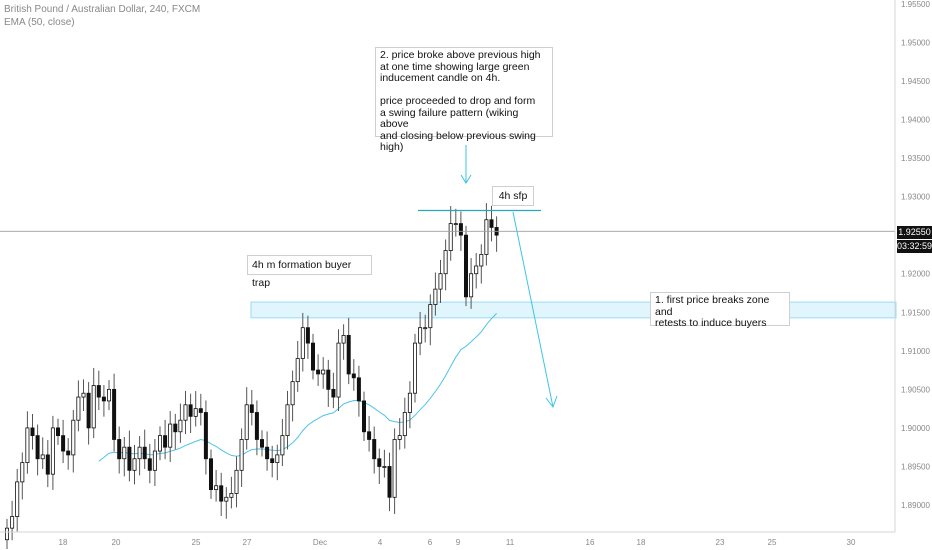  What do you see at coordinates (458, 542) in the screenshot?
I see `time-tick-label: 9` at bounding box center [458, 542].